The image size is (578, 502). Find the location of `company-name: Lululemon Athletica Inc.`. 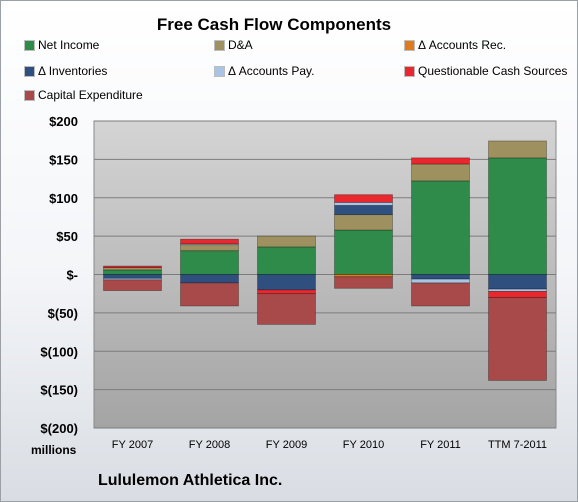

company-name: Lululemon Athletica Inc. is located at coordinates (190, 480).